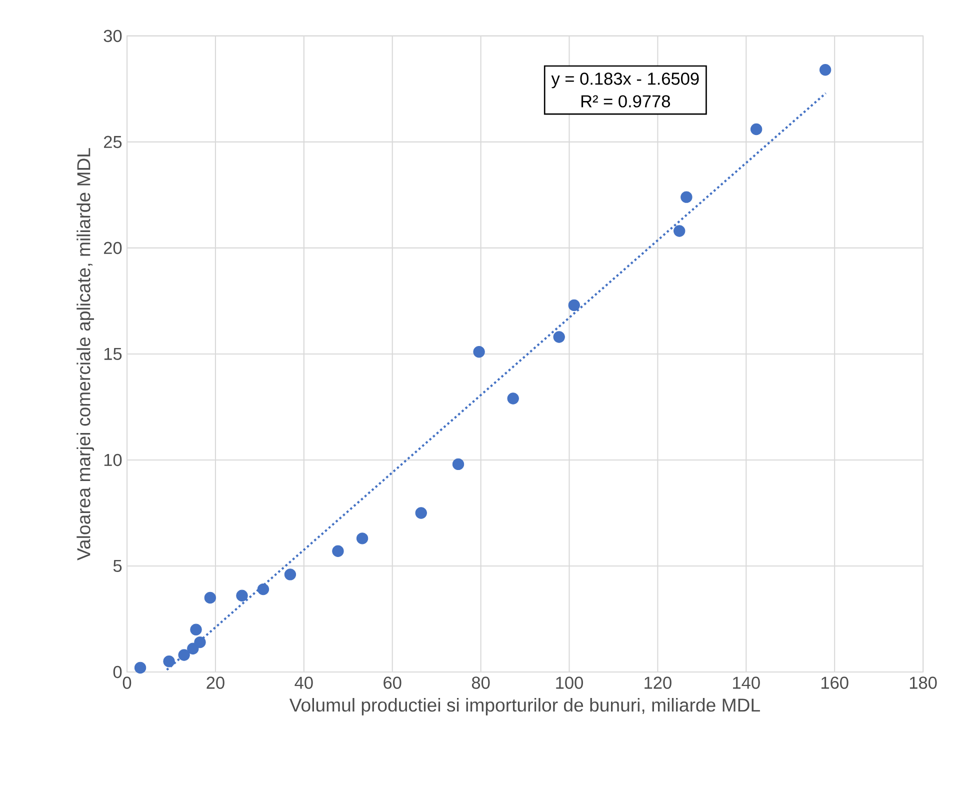 Image resolution: width=960 pixels, height=789 pixels. What do you see at coordinates (524, 707) in the screenshot?
I see `x-axis-title: Volumul productiei si importurilor de bunuri, miliarde MDL` at bounding box center [524, 707].